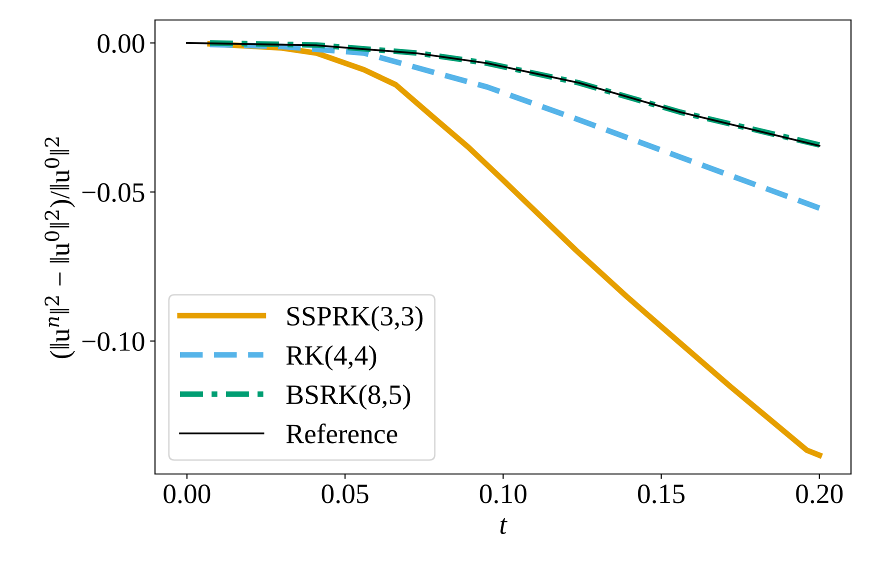 This screenshot has height=581, width=876. What do you see at coordinates (819, 494) in the screenshot?
I see `x-tick-label: 0.20` at bounding box center [819, 494].